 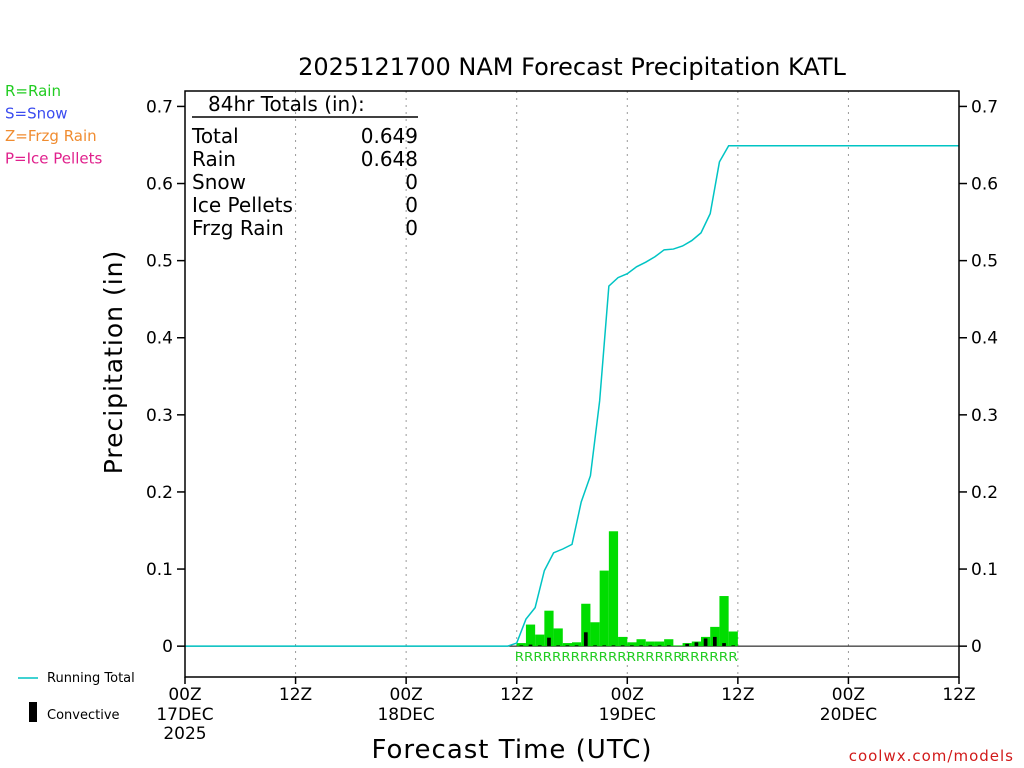 I want to click on x-tick-date: 17DEC, so click(x=184, y=715).